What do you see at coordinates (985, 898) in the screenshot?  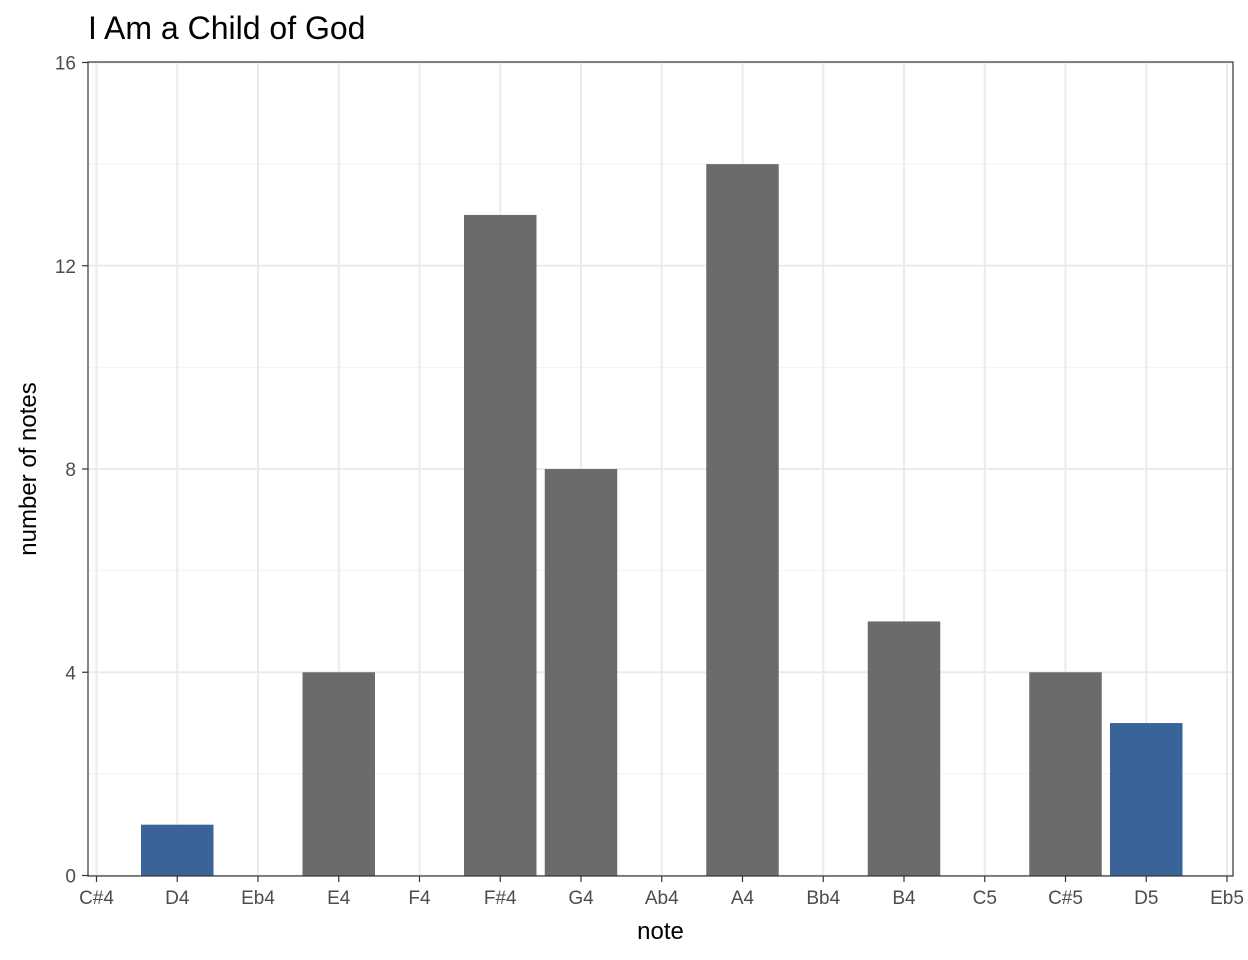 I see `x-tick-label: C5` at bounding box center [985, 898].